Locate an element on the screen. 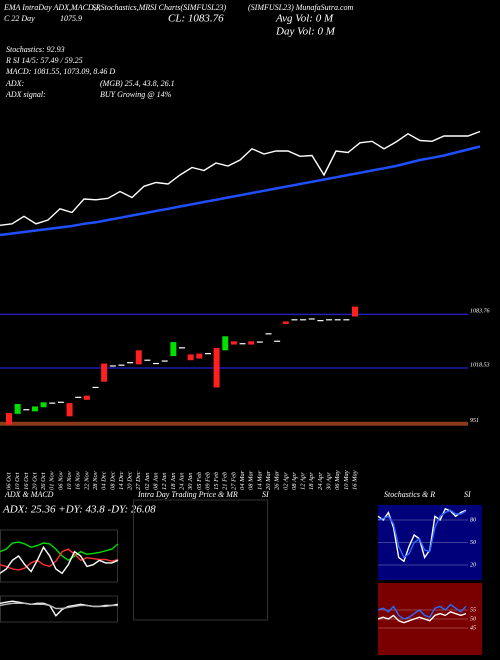 The width and height of the screenshot is (500, 660). indicator-text: MACD: 1081.55, 1073.09, 8.46 D is located at coordinates (60, 71).